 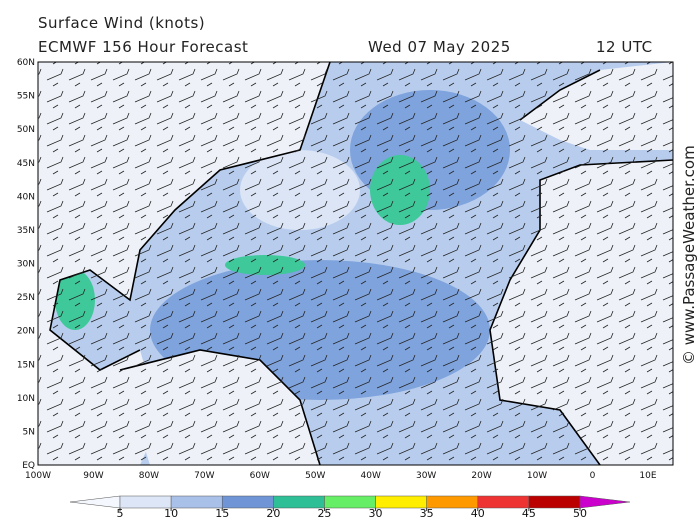 What do you see at coordinates (350, 507) in the screenshot?
I see `colorbar: 5 10 15 20 25 30 35 40 45 50` at bounding box center [350, 507].